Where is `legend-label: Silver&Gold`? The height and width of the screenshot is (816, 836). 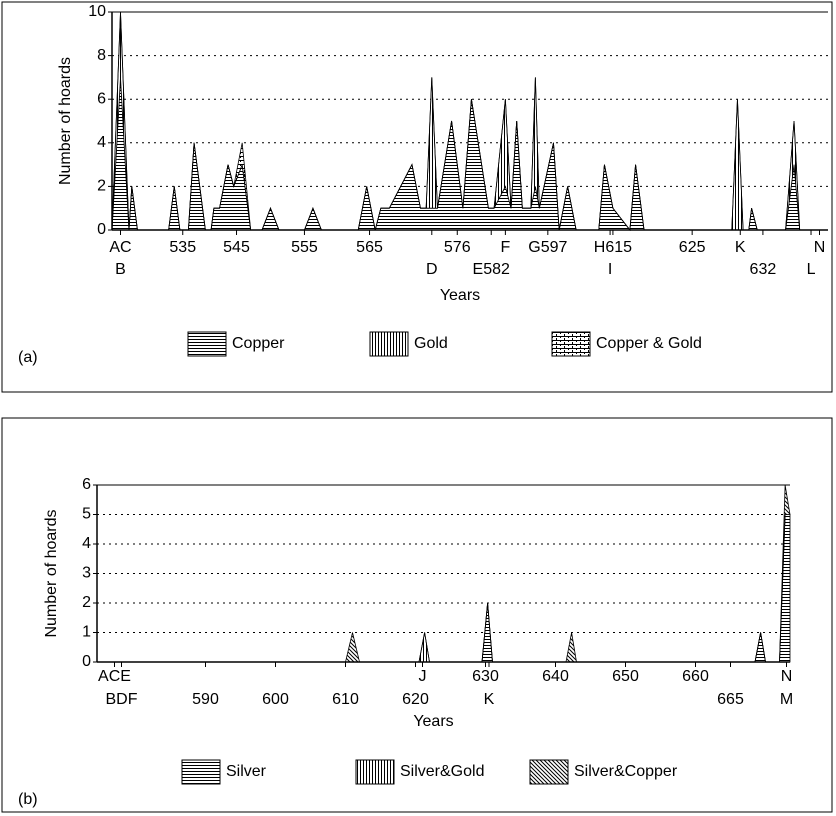 legend-label: Silver&Gold is located at coordinates (442, 771).